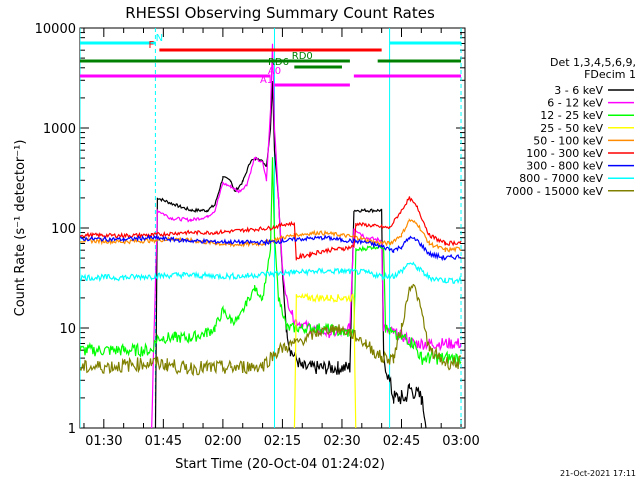  I want to click on y-tick-label: 10000, so click(55, 29).